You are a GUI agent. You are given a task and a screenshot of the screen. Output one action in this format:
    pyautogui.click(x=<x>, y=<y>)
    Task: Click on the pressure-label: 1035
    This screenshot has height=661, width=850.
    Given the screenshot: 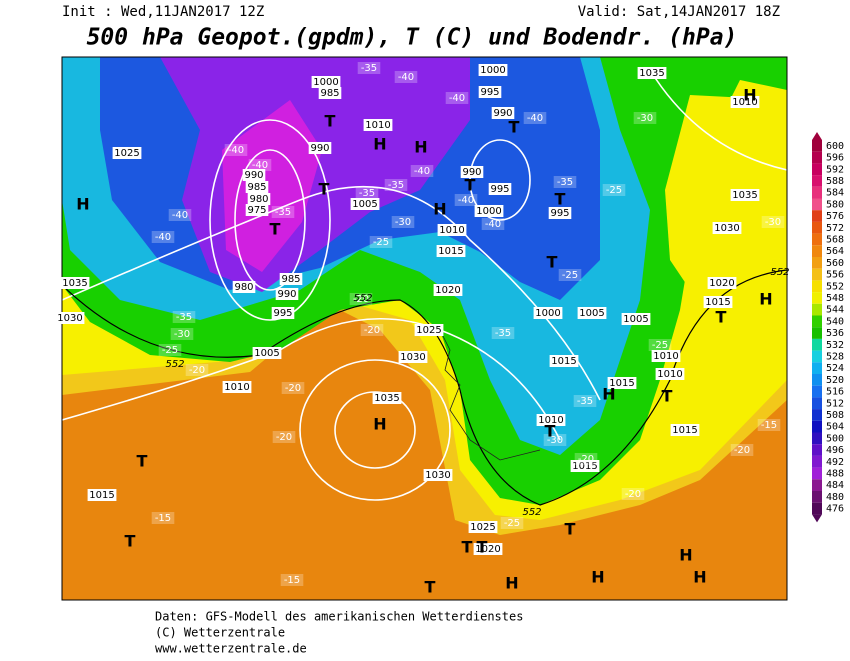 What is the action you would take?
    pyautogui.click(x=386, y=398)
    